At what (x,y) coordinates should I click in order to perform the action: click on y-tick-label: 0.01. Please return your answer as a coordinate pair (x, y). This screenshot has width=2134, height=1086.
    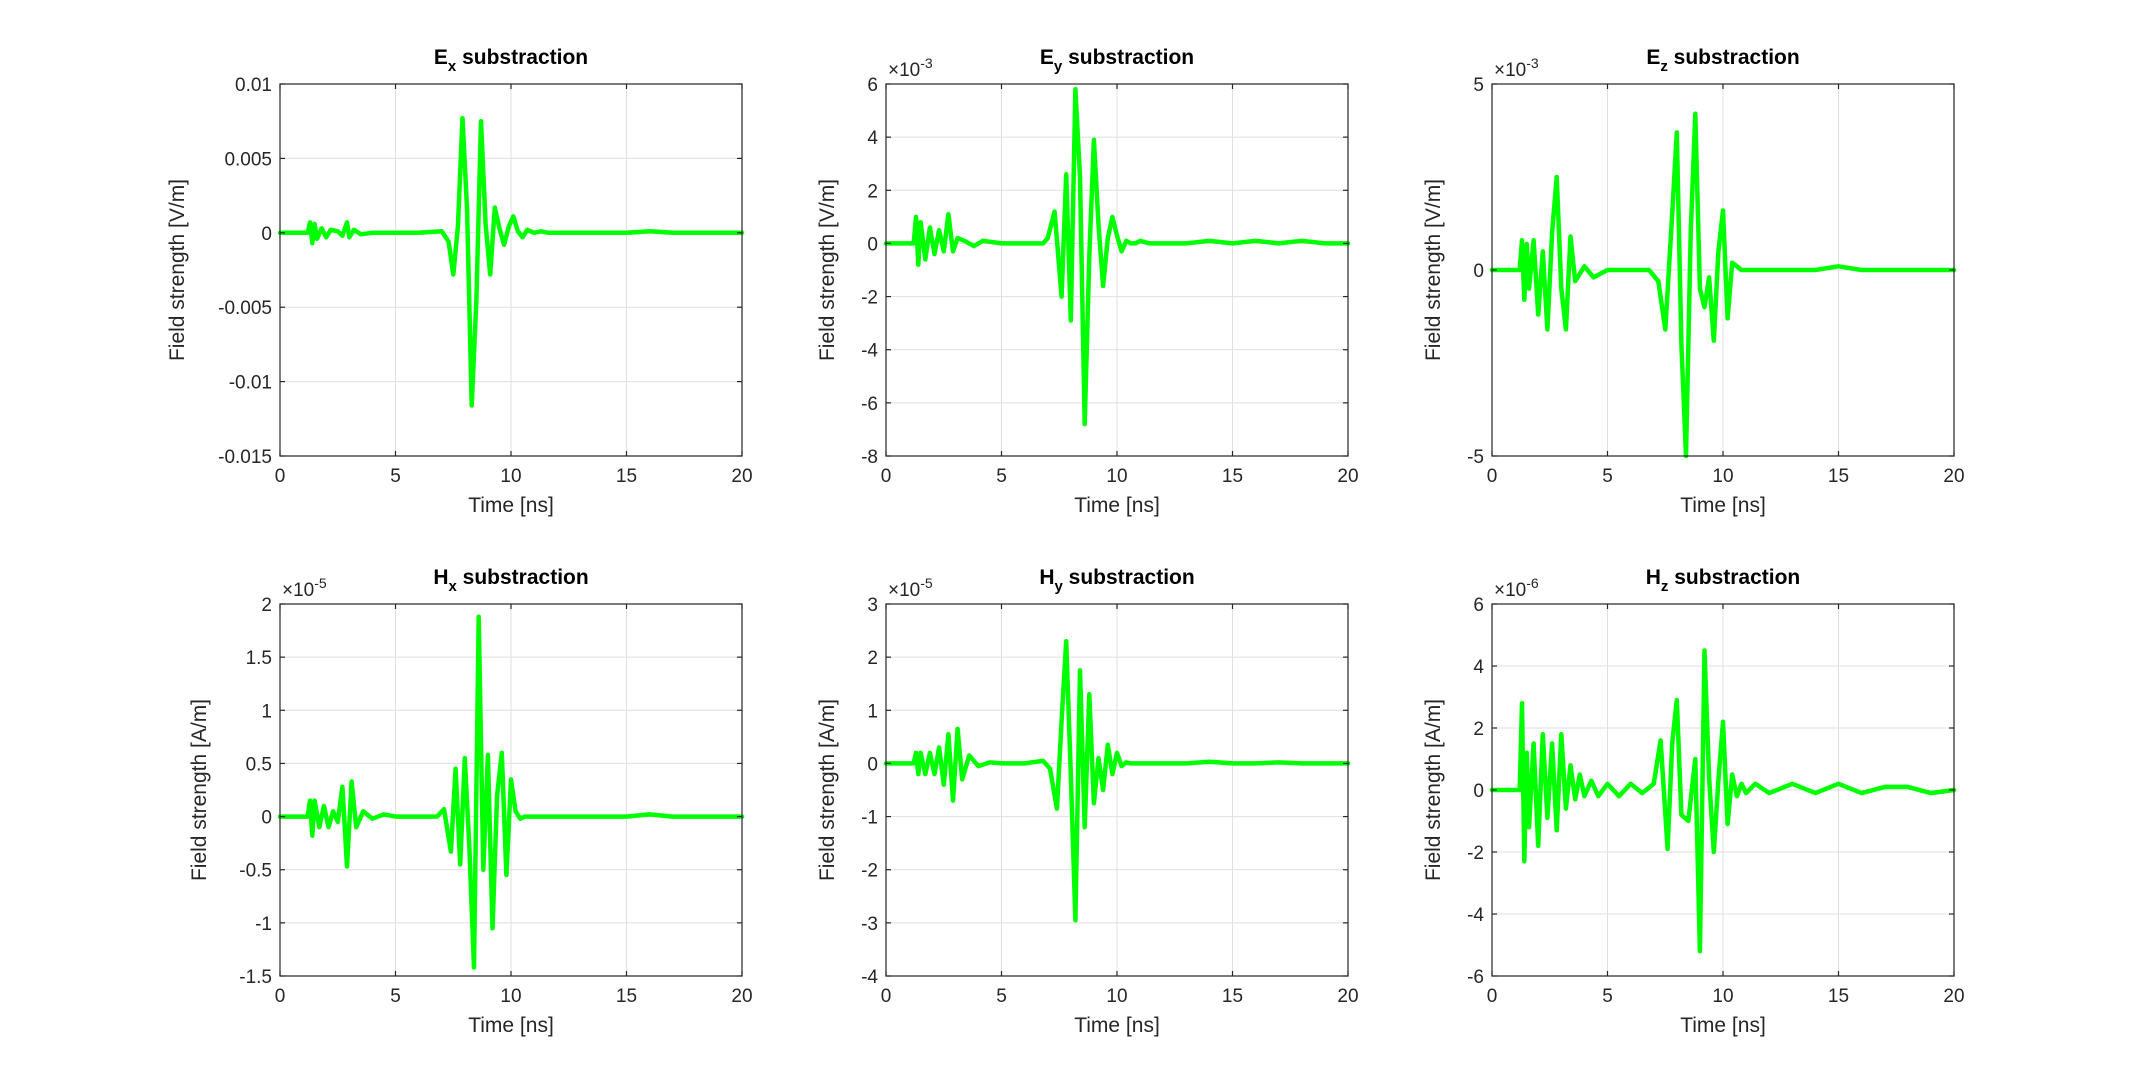
    Looking at the image, I should click on (253, 85).